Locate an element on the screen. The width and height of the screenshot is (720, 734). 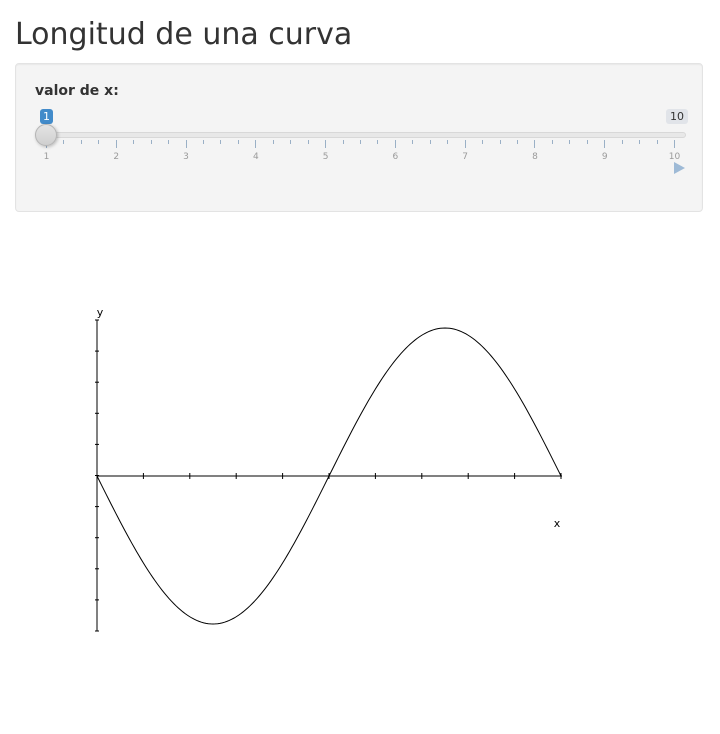
slider-tick-label: 8 is located at coordinates (535, 157).